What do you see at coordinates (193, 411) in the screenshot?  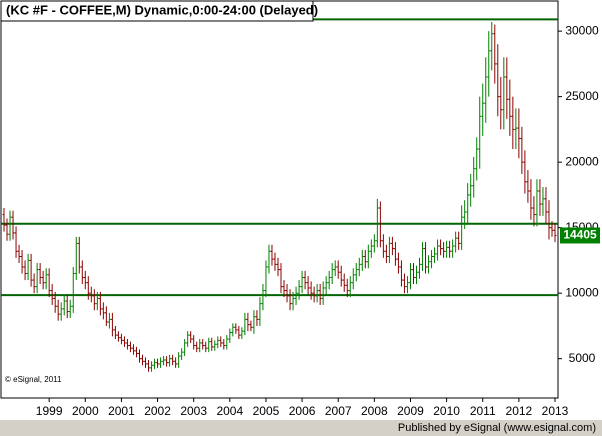 I see `x-tick-label: 2003` at bounding box center [193, 411].